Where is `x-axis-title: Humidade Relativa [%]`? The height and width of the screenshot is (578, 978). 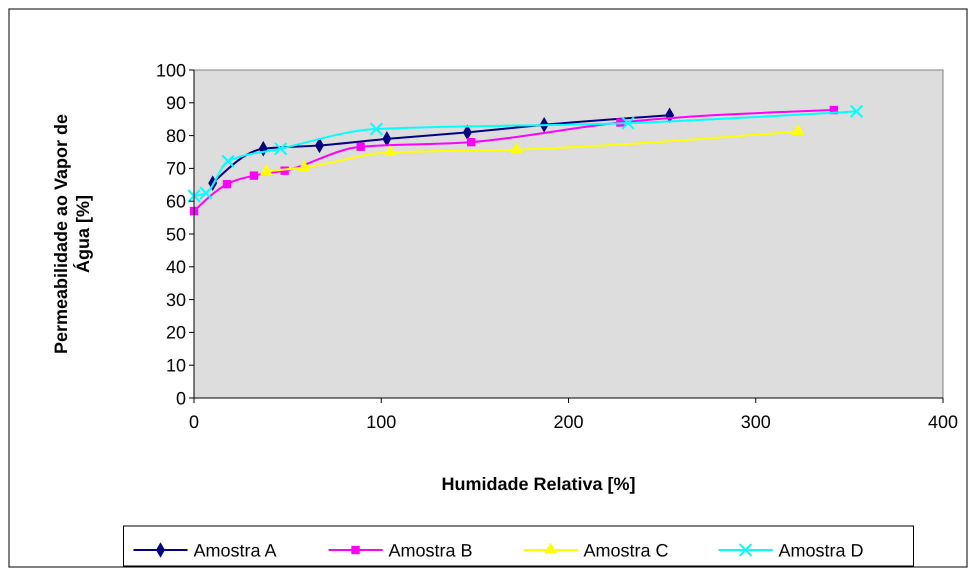 x-axis-title: Humidade Relativa [%] is located at coordinates (538, 484).